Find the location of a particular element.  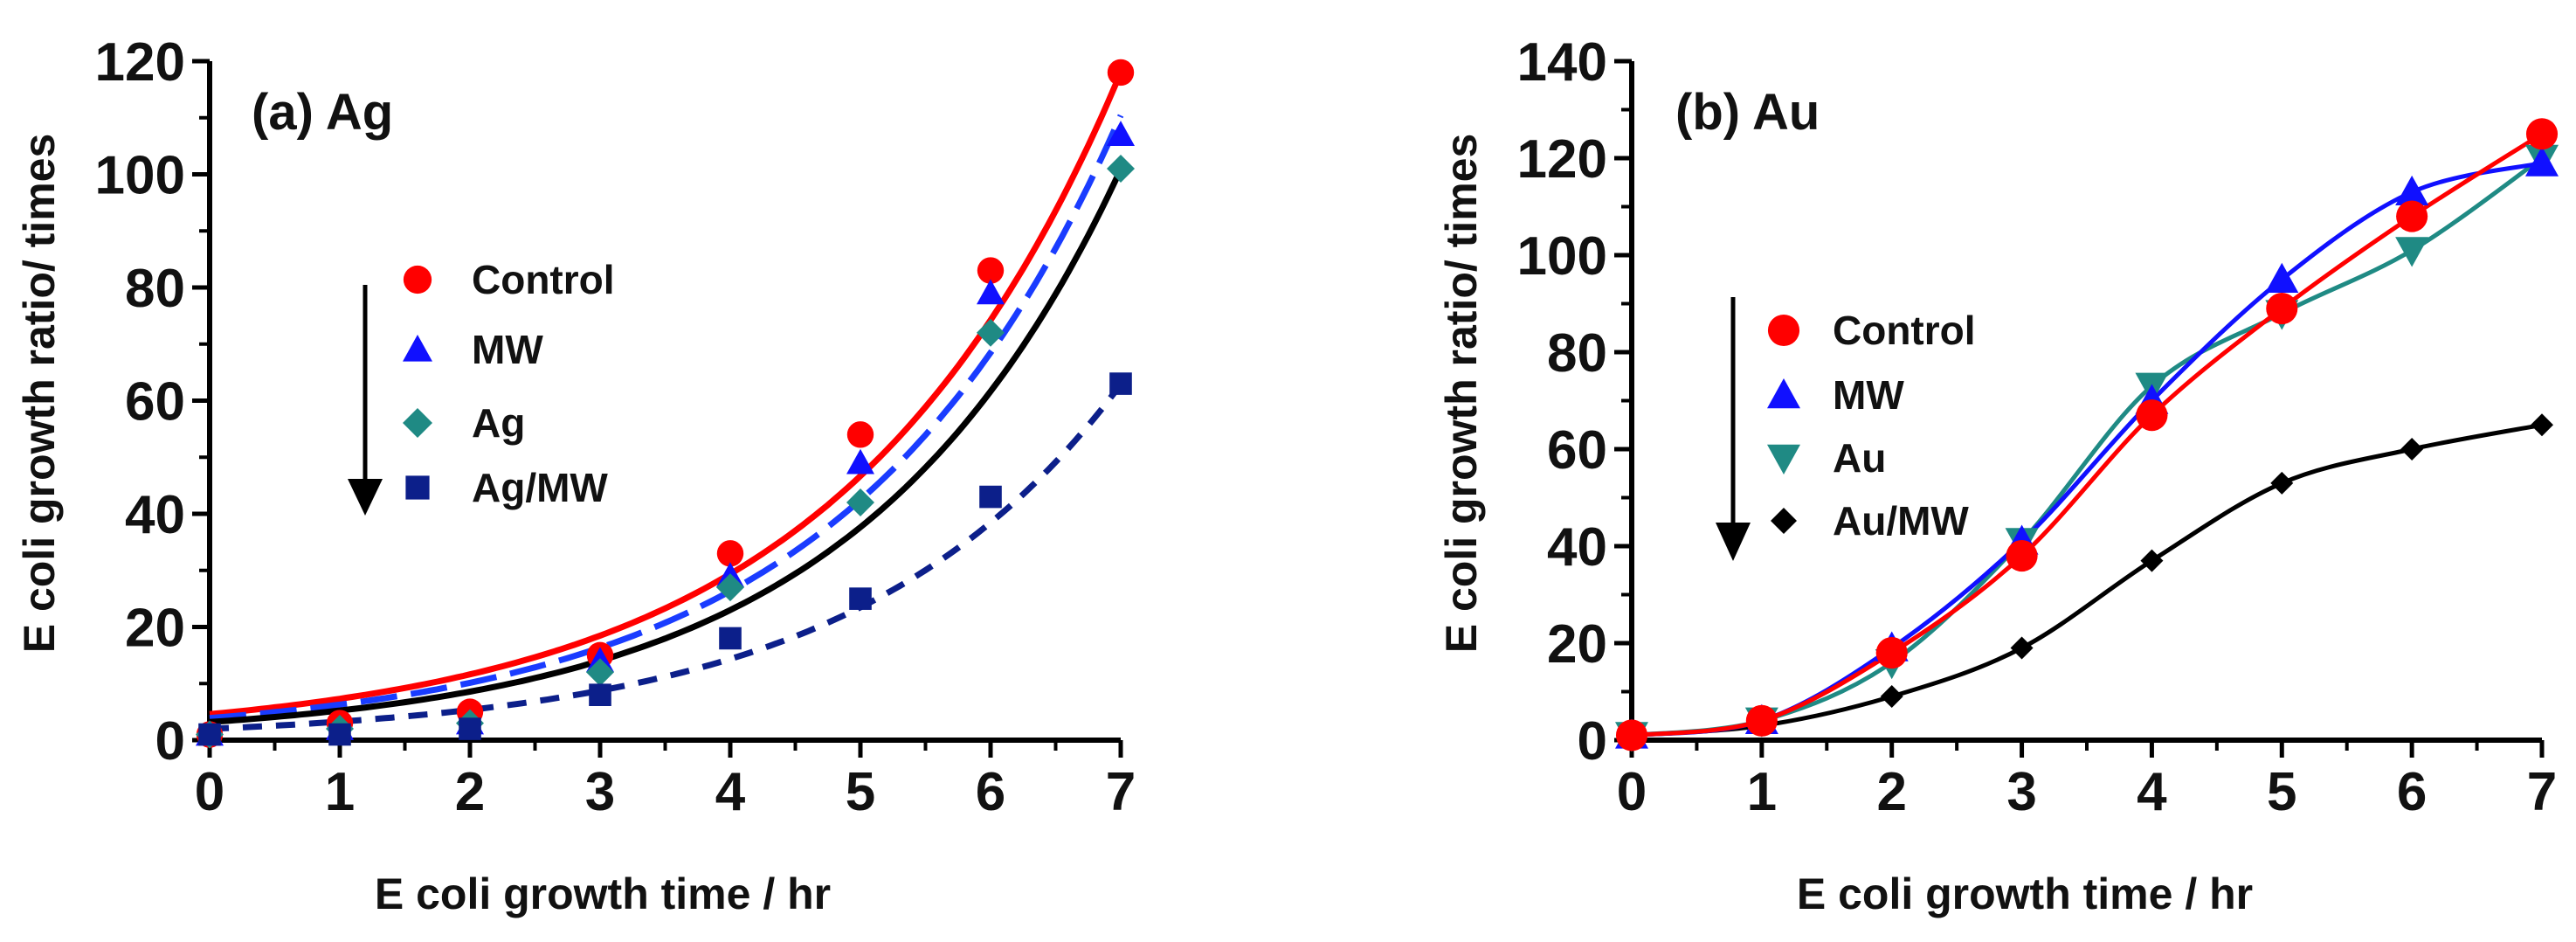

series-line-au-mw is located at coordinates (2087, 580).